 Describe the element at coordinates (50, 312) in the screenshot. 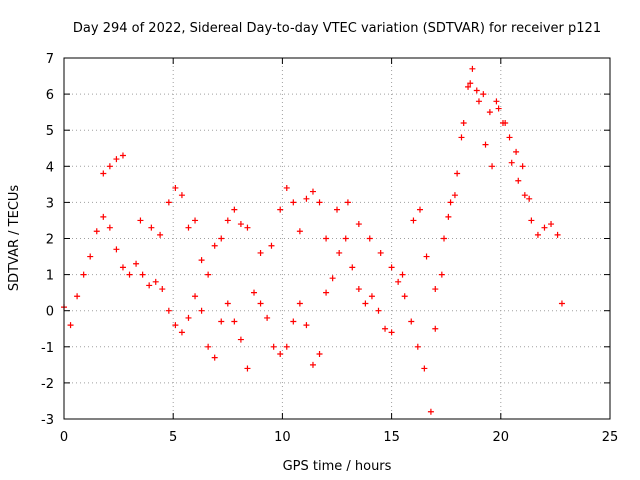

I see `y-tick-label: 0` at that location.